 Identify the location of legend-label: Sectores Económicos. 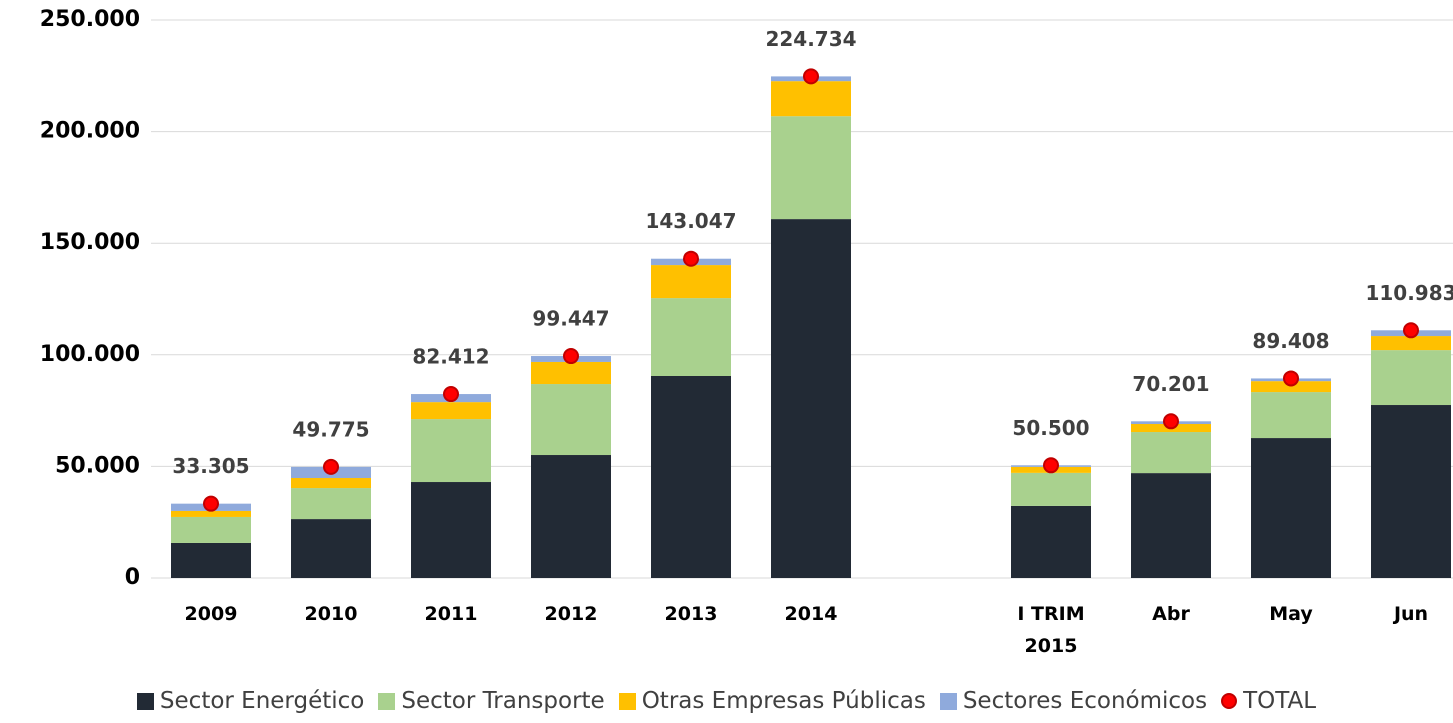
(1085, 701).